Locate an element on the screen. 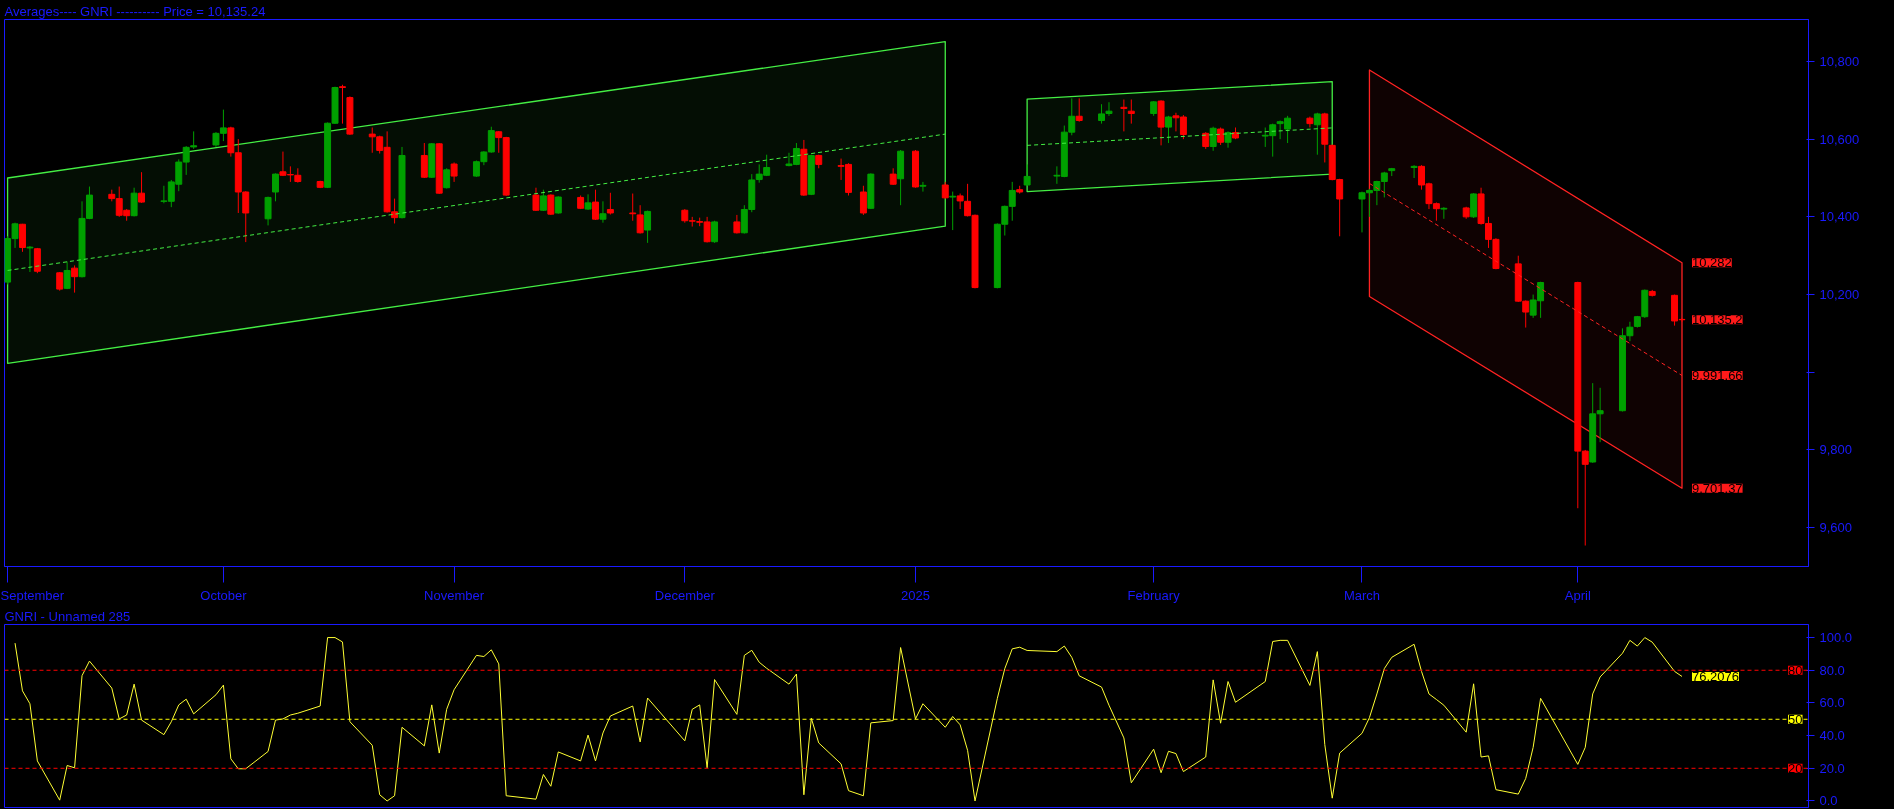 The height and width of the screenshot is (809, 1894). y-tick-label: 10,400 is located at coordinates (1839, 217).